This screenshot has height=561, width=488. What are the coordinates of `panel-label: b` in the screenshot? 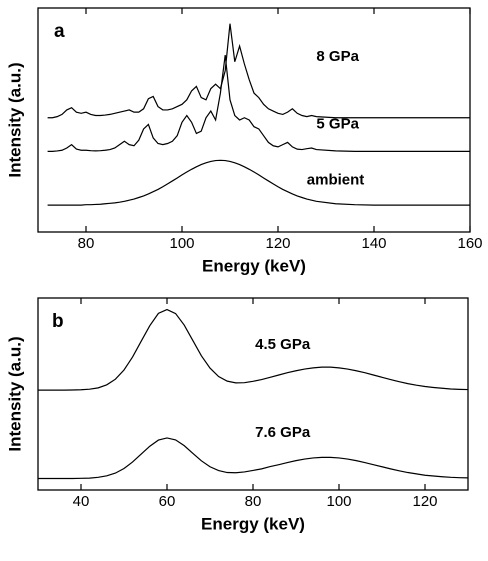 It's located at (58, 321).